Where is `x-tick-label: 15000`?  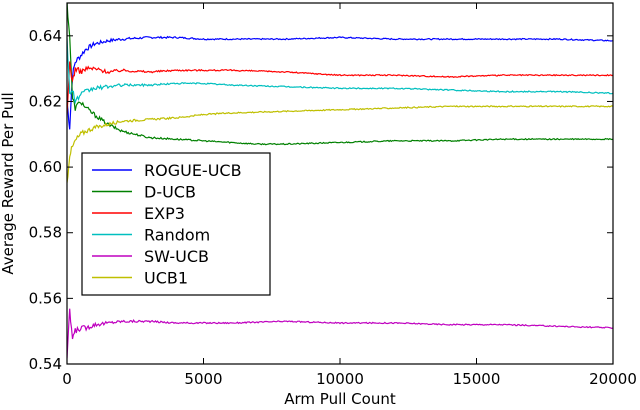 x-tick-label: 15000 is located at coordinates (477, 379).